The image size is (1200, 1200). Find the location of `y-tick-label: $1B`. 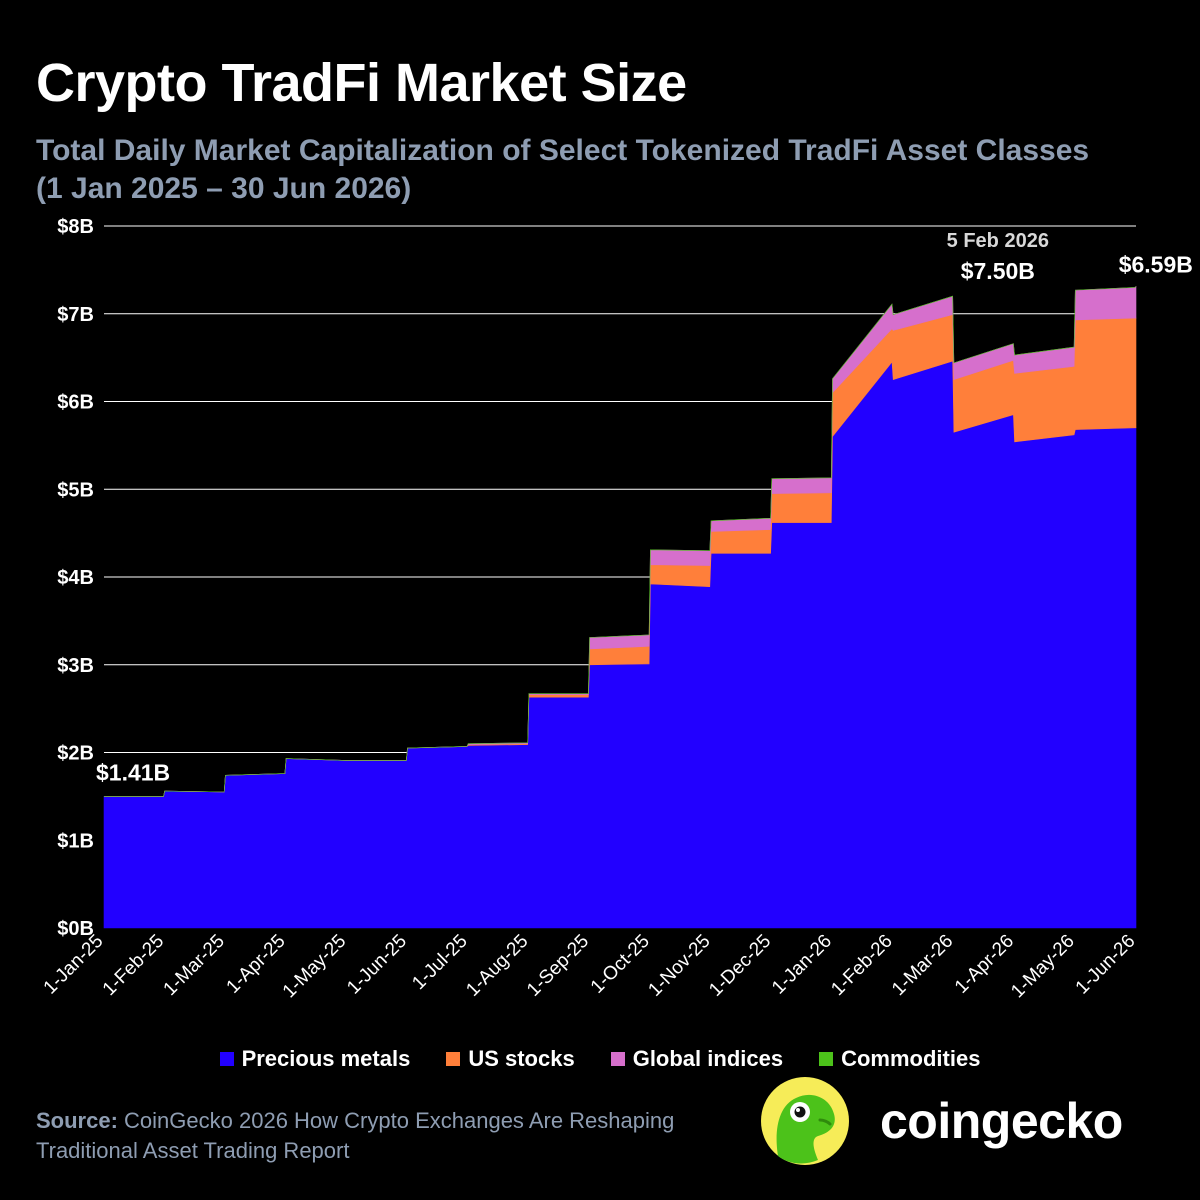

y-tick-label: $1B is located at coordinates (75, 841).